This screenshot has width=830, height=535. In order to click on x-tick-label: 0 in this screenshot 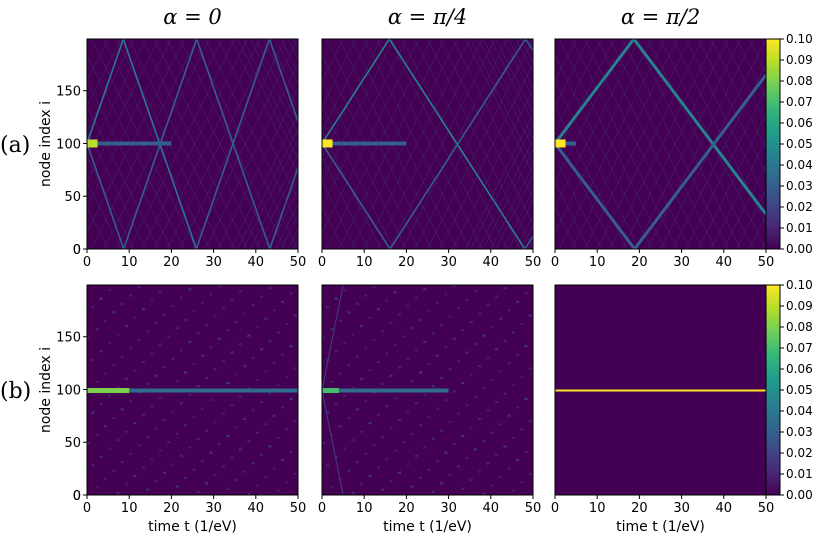, I will do `click(555, 508)`.